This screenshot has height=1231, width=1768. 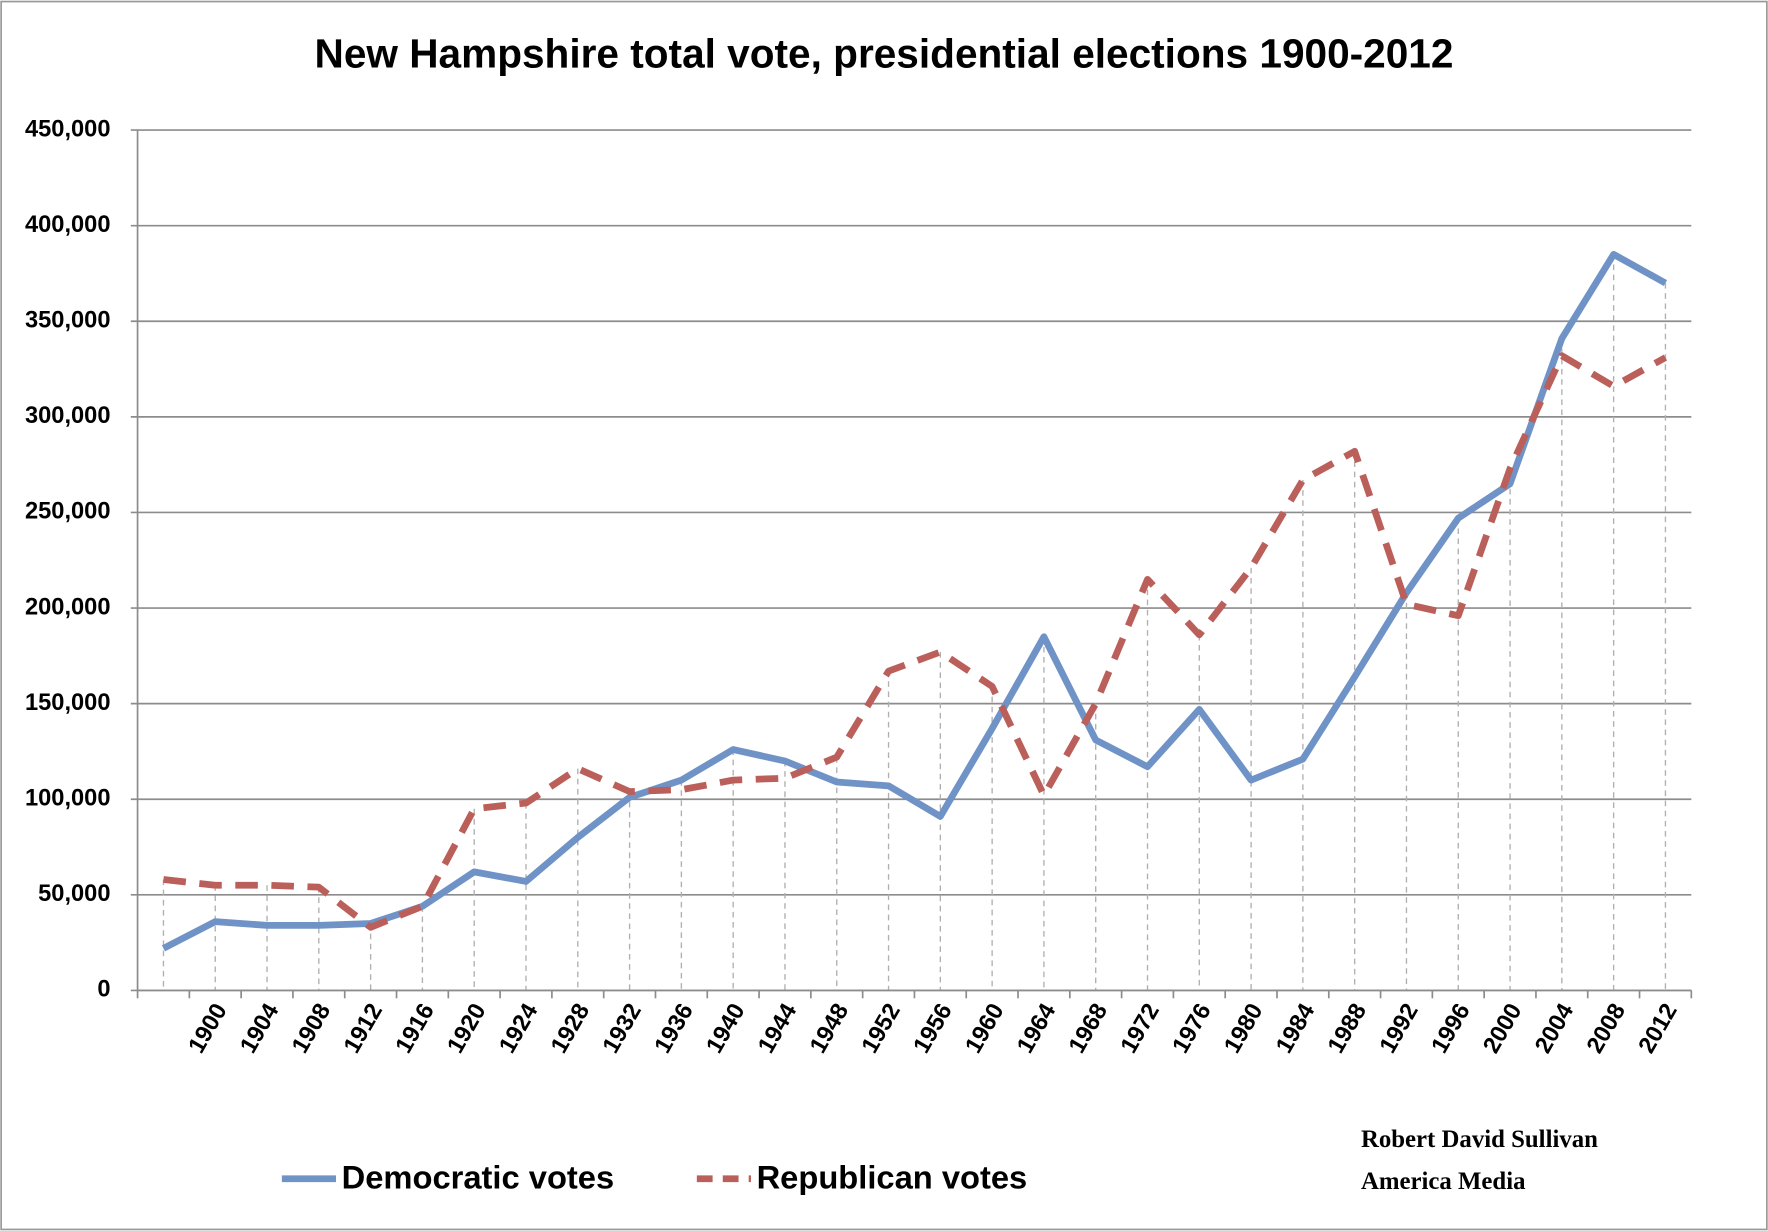 I want to click on y-tick-label: 350,000, so click(x=68, y=321).